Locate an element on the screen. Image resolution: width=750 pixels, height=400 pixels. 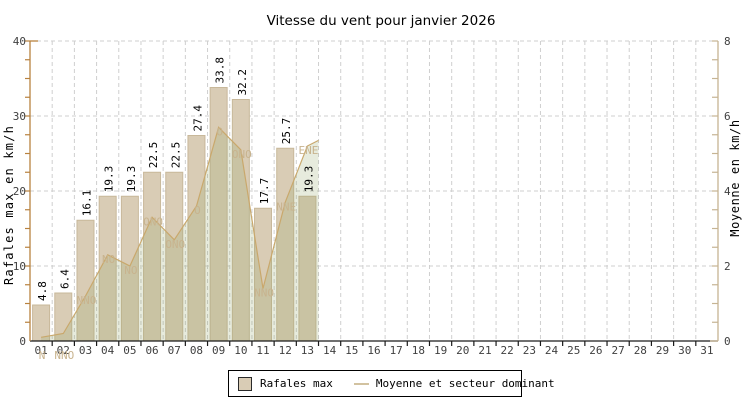
day-label: 04 is located at coordinates (108, 350).